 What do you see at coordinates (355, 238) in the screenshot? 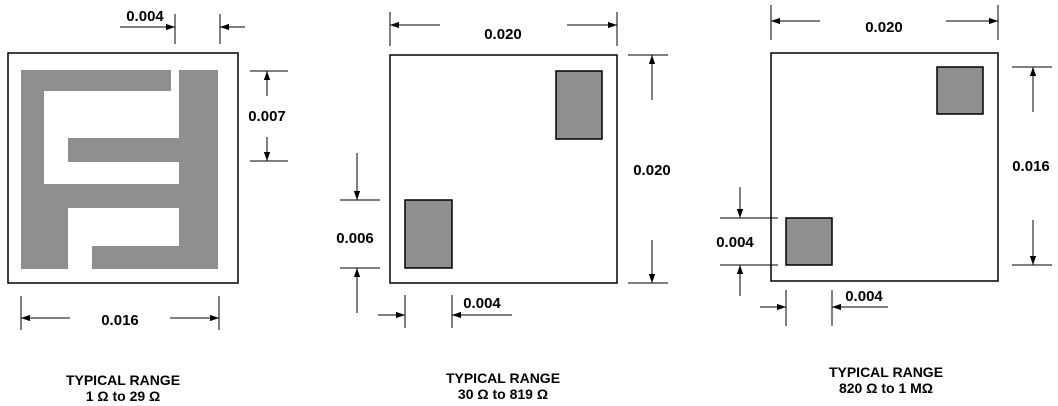
I see `dim-left-label: 0.006` at bounding box center [355, 238].